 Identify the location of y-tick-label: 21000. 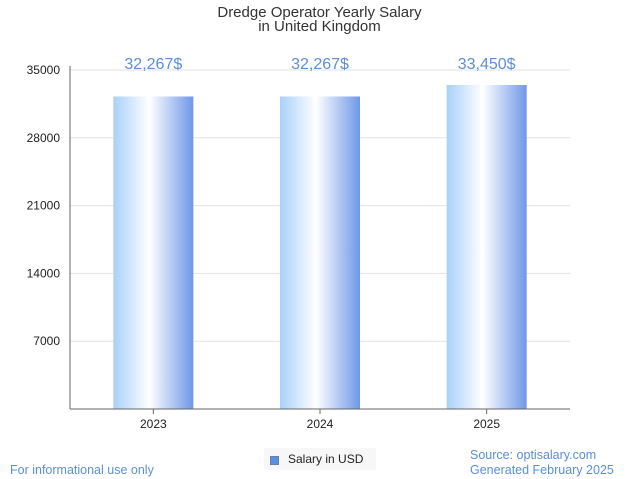
(44, 206).